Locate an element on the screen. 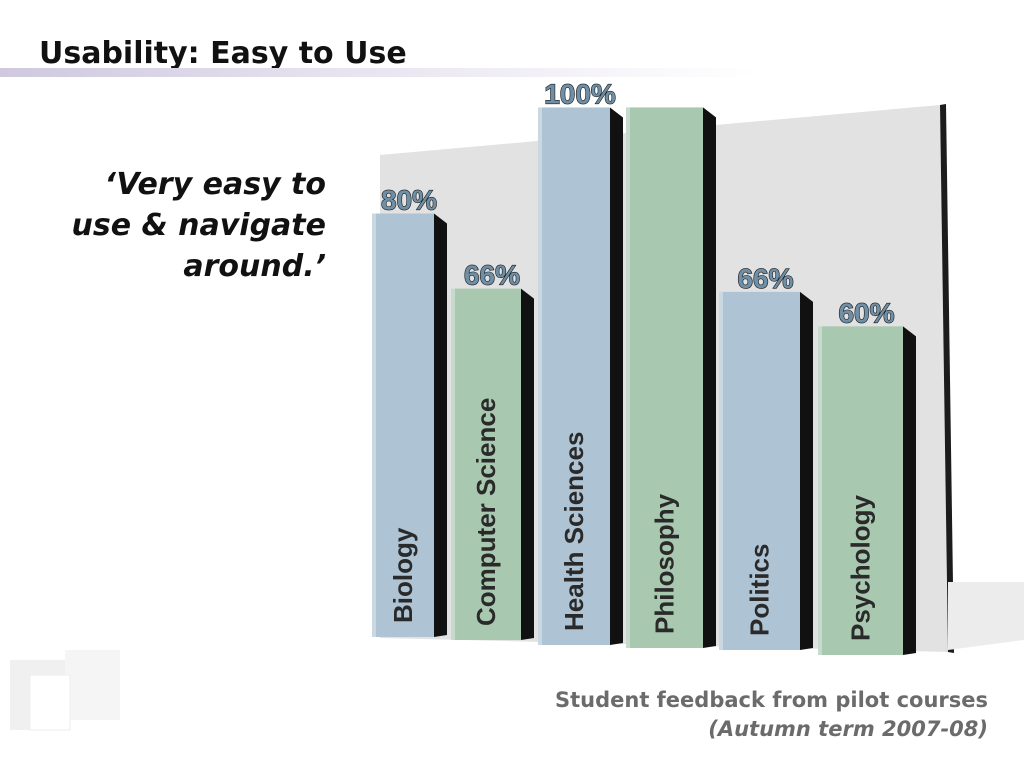 The height and width of the screenshot is (768, 1024). bar-psychology: Psychology 60% is located at coordinates (867, 476).